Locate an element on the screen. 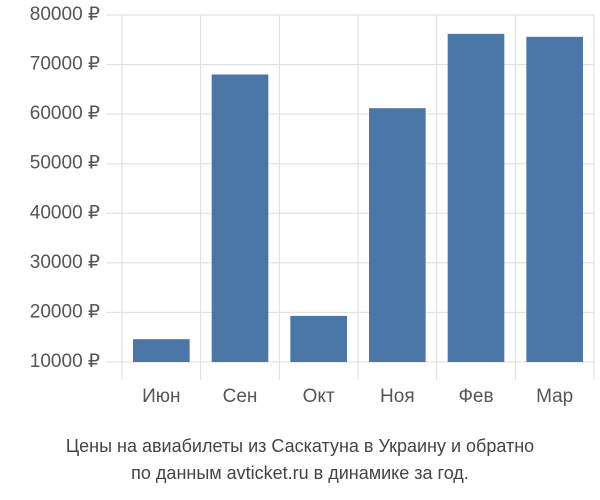  y-tick-label: 50000 ₽ is located at coordinates (65, 163).